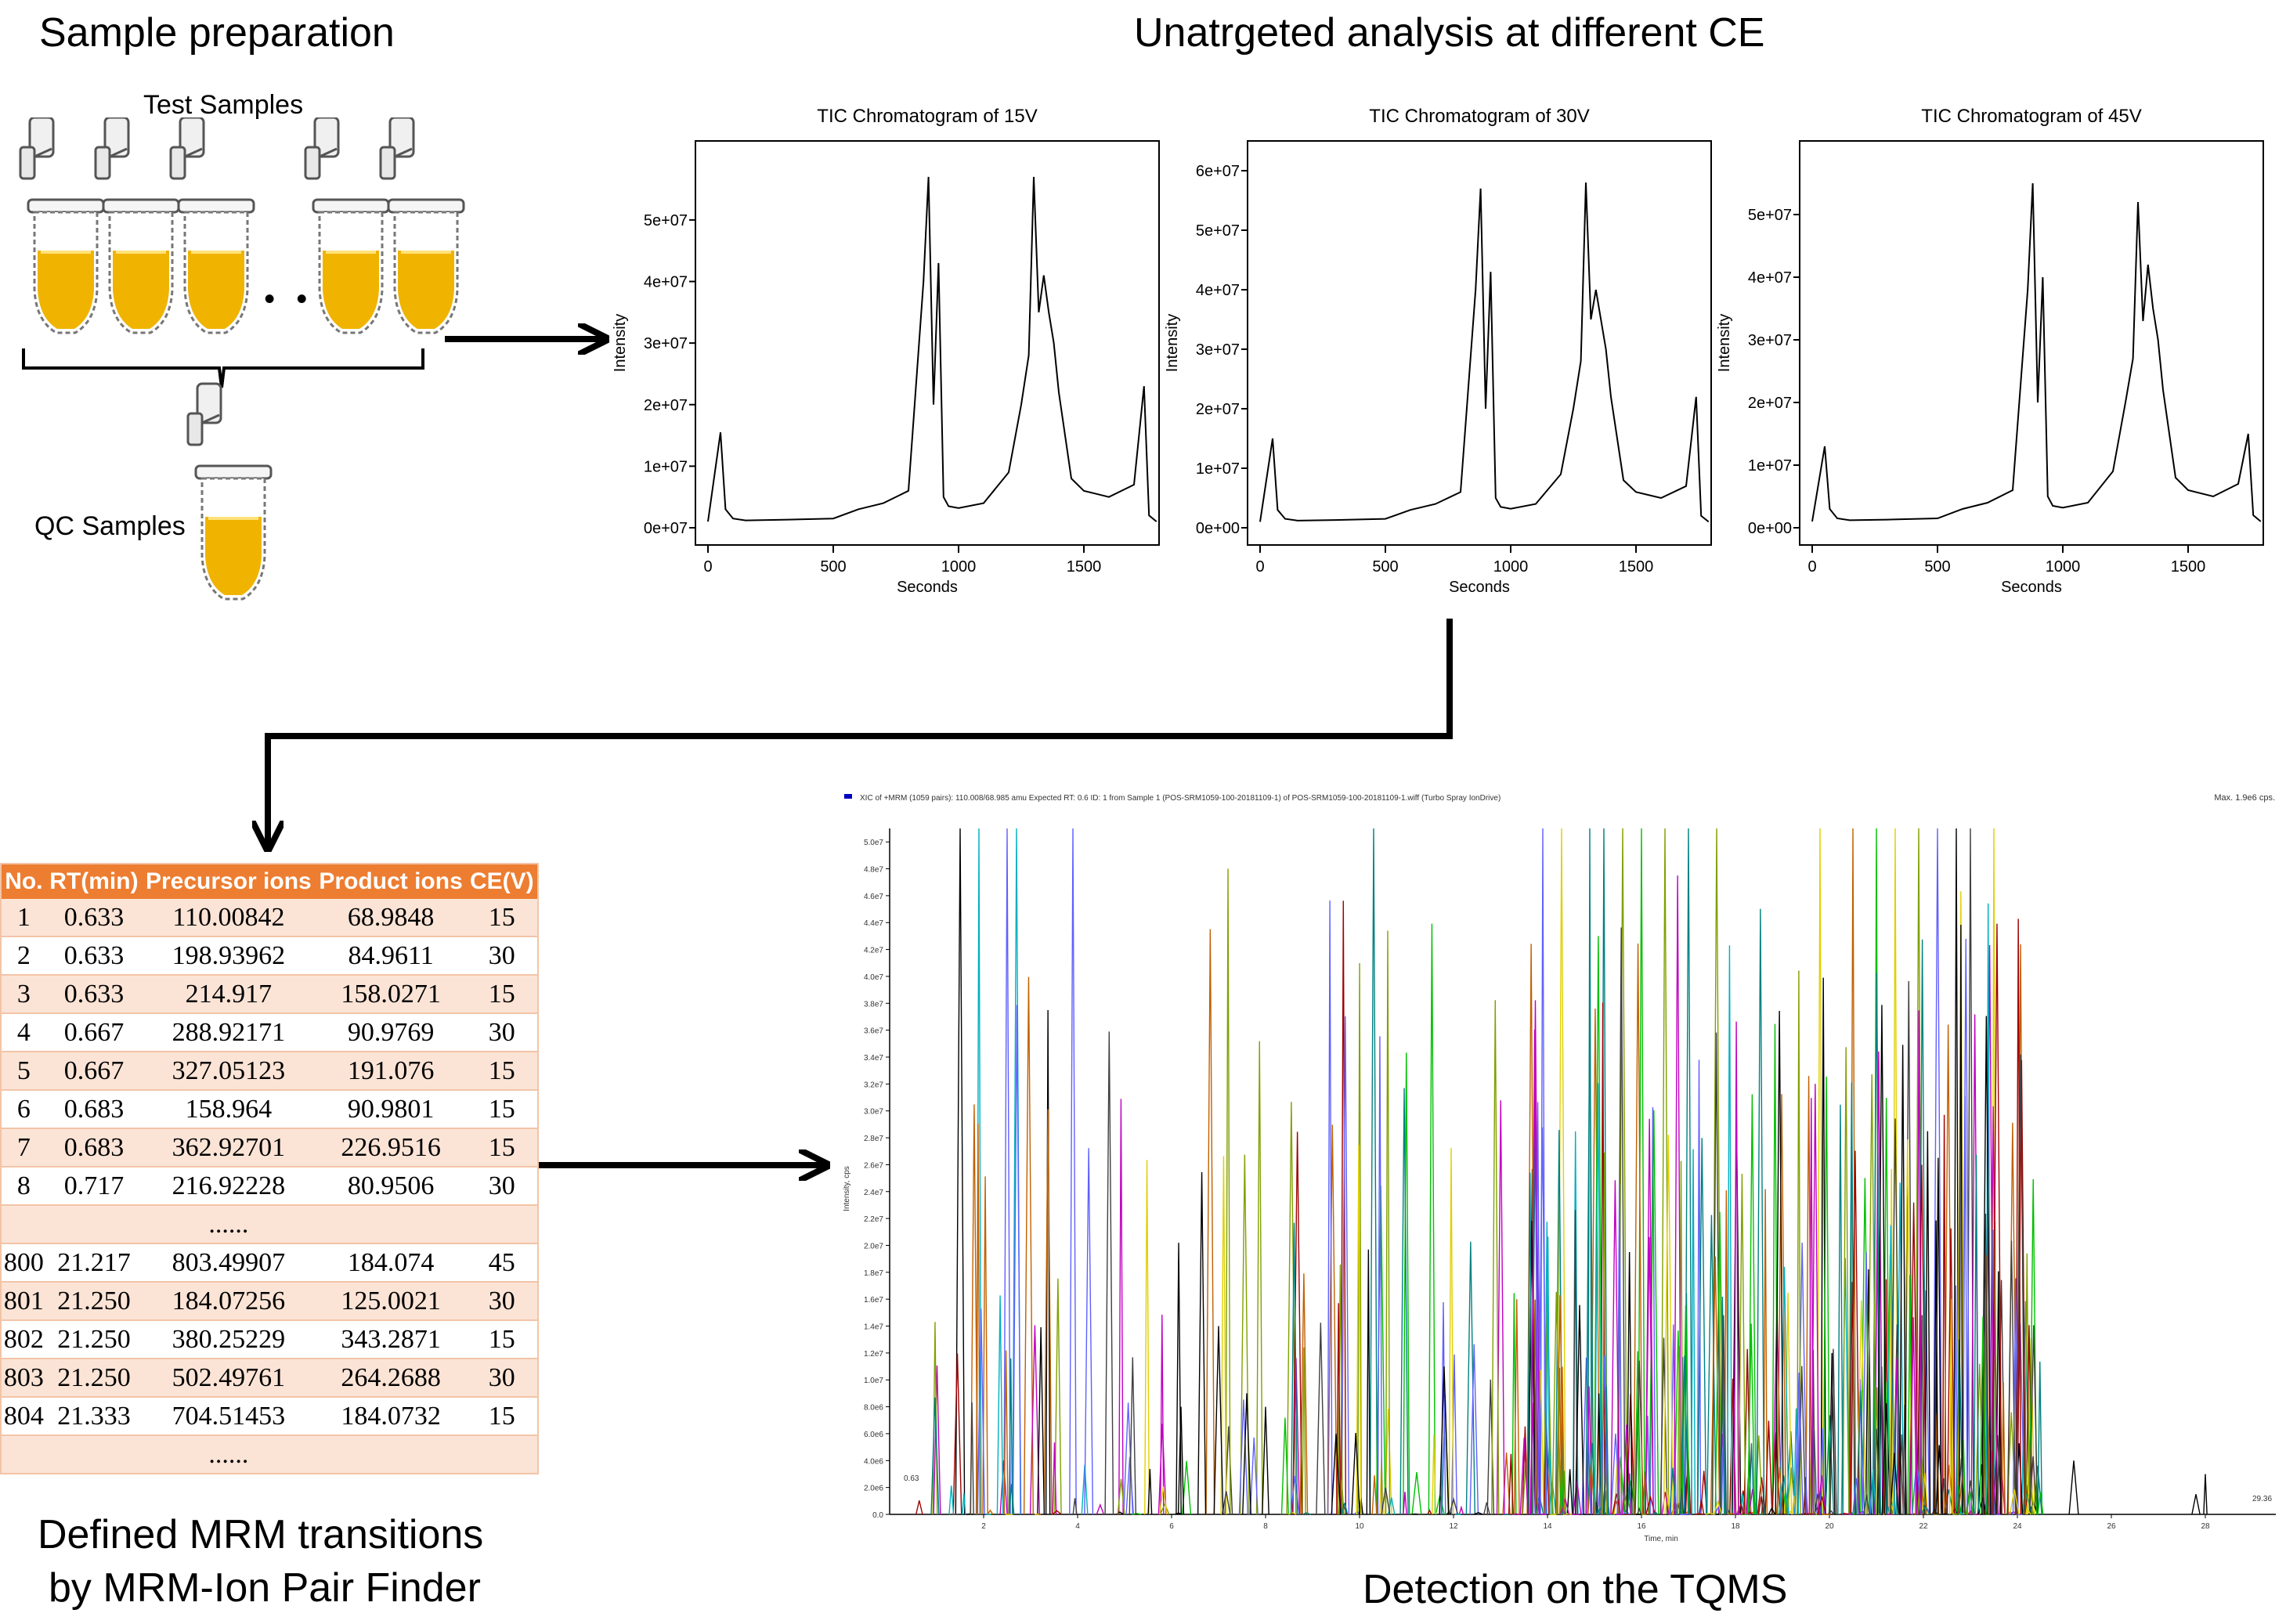 This screenshot has height=1624, width=2286. What do you see at coordinates (94, 1071) in the screenshot?
I see `table-cell: 0.667` at bounding box center [94, 1071].